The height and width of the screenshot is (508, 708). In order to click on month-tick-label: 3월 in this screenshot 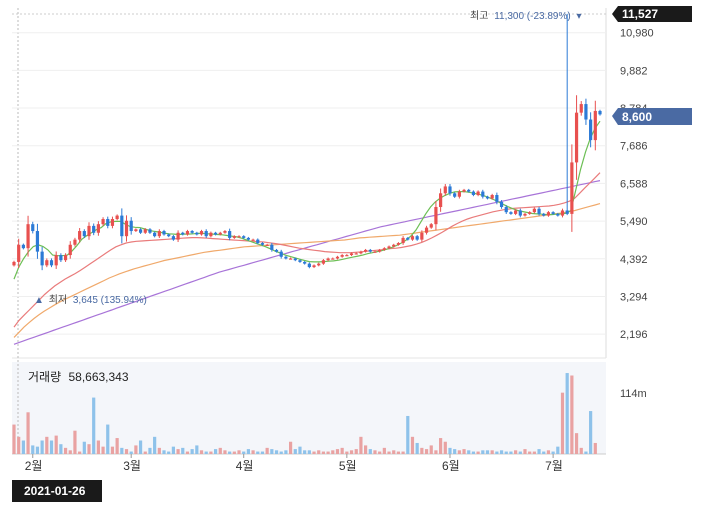, I will do `click(132, 466)`.